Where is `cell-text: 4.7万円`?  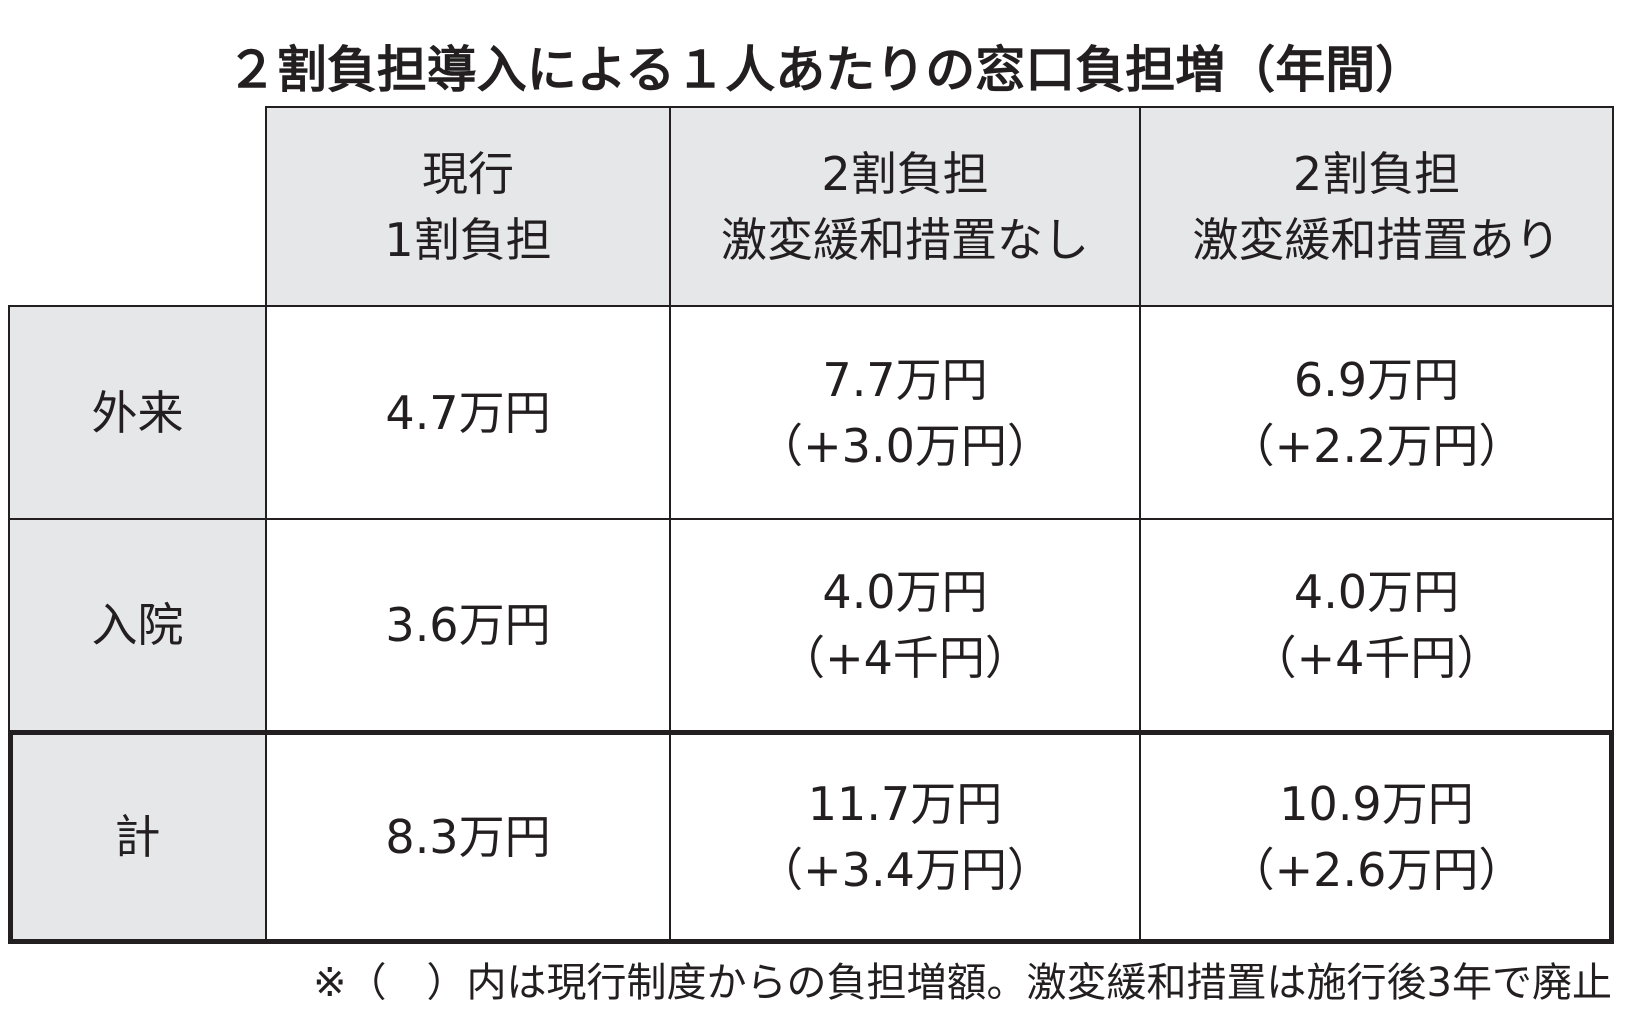 cell-text: 4.7万円 is located at coordinates (468, 412).